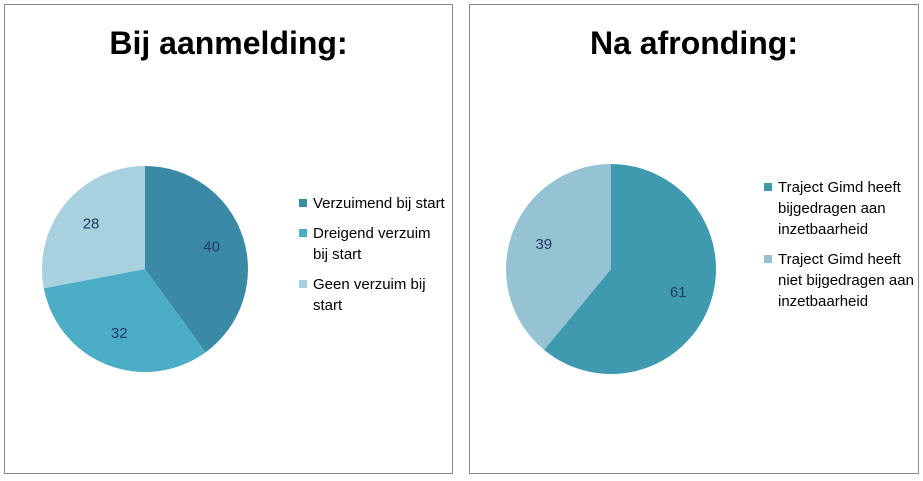 Image resolution: width=923 pixels, height=481 pixels. Describe the element at coordinates (543, 244) in the screenshot. I see `pie-data-label: 39` at that location.